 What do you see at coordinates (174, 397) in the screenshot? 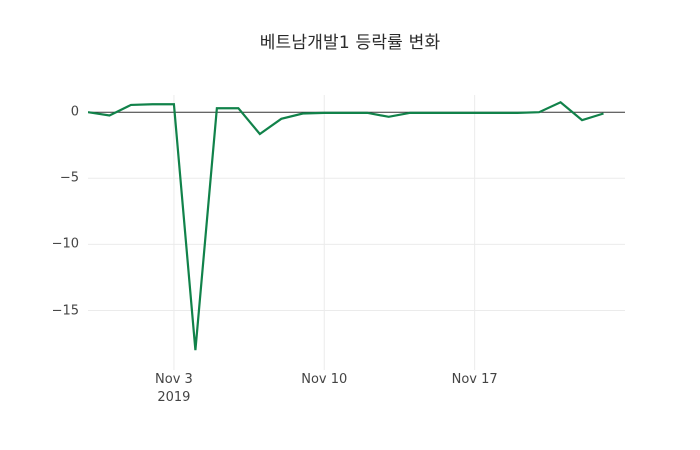
I see `x-tick-label-sub: 2019` at bounding box center [174, 397].